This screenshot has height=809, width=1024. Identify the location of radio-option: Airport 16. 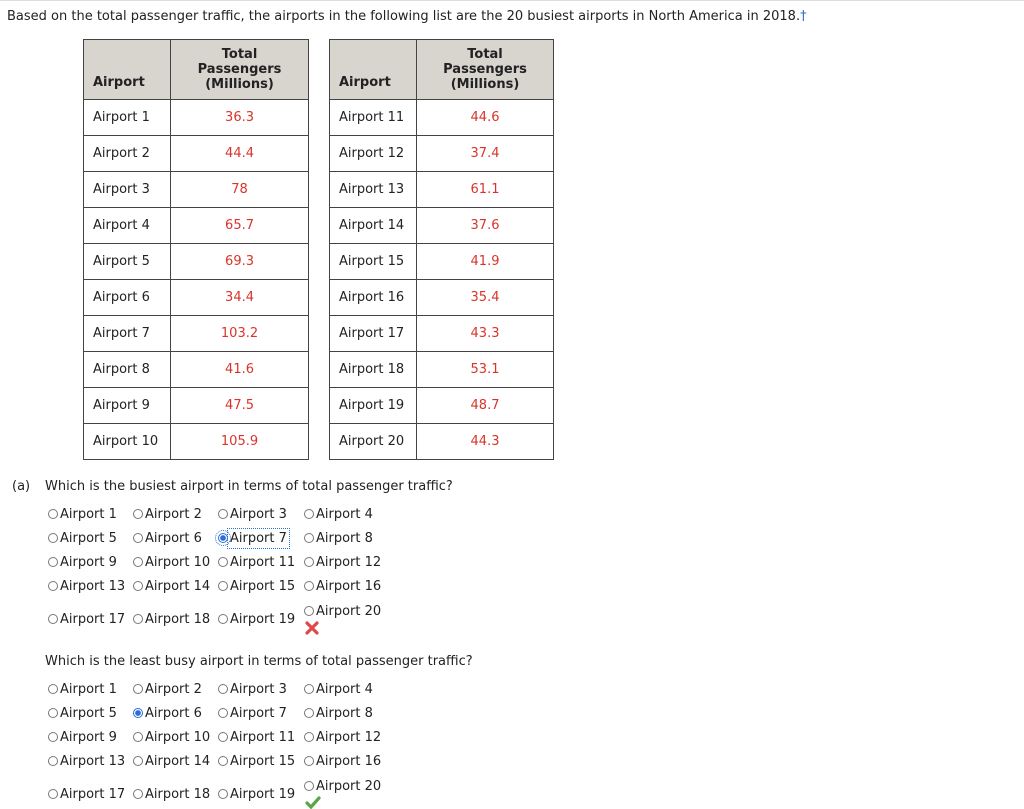
(342, 761).